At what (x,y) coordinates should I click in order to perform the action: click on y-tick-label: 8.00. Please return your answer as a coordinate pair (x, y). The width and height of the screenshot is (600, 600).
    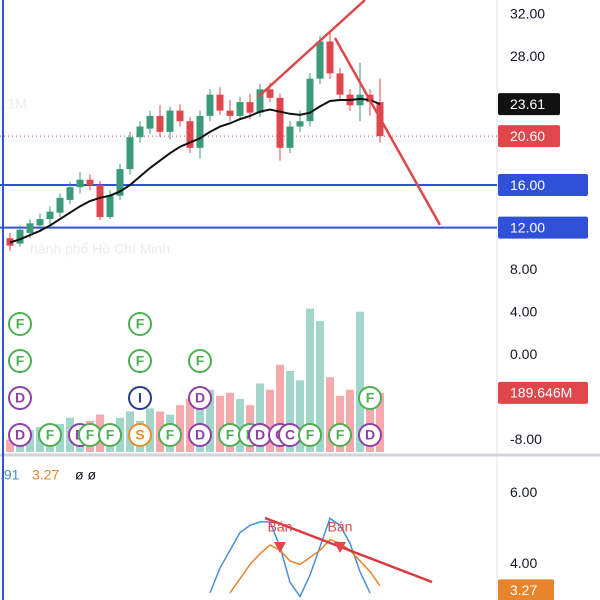
    Looking at the image, I should click on (523, 269).